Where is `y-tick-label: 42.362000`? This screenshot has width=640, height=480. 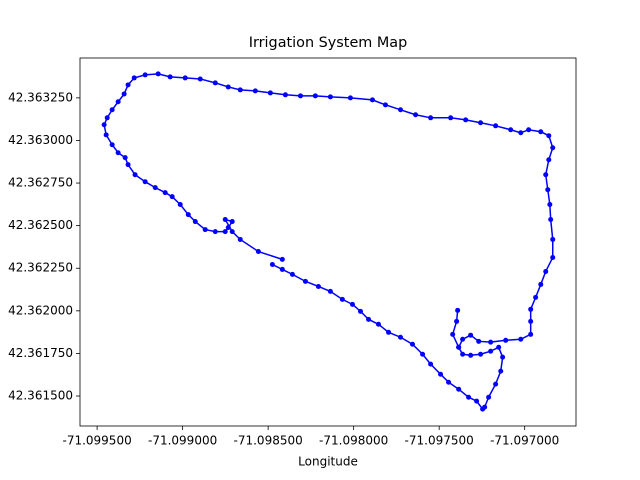 y-tick-label: 42.362000 is located at coordinates (40, 310).